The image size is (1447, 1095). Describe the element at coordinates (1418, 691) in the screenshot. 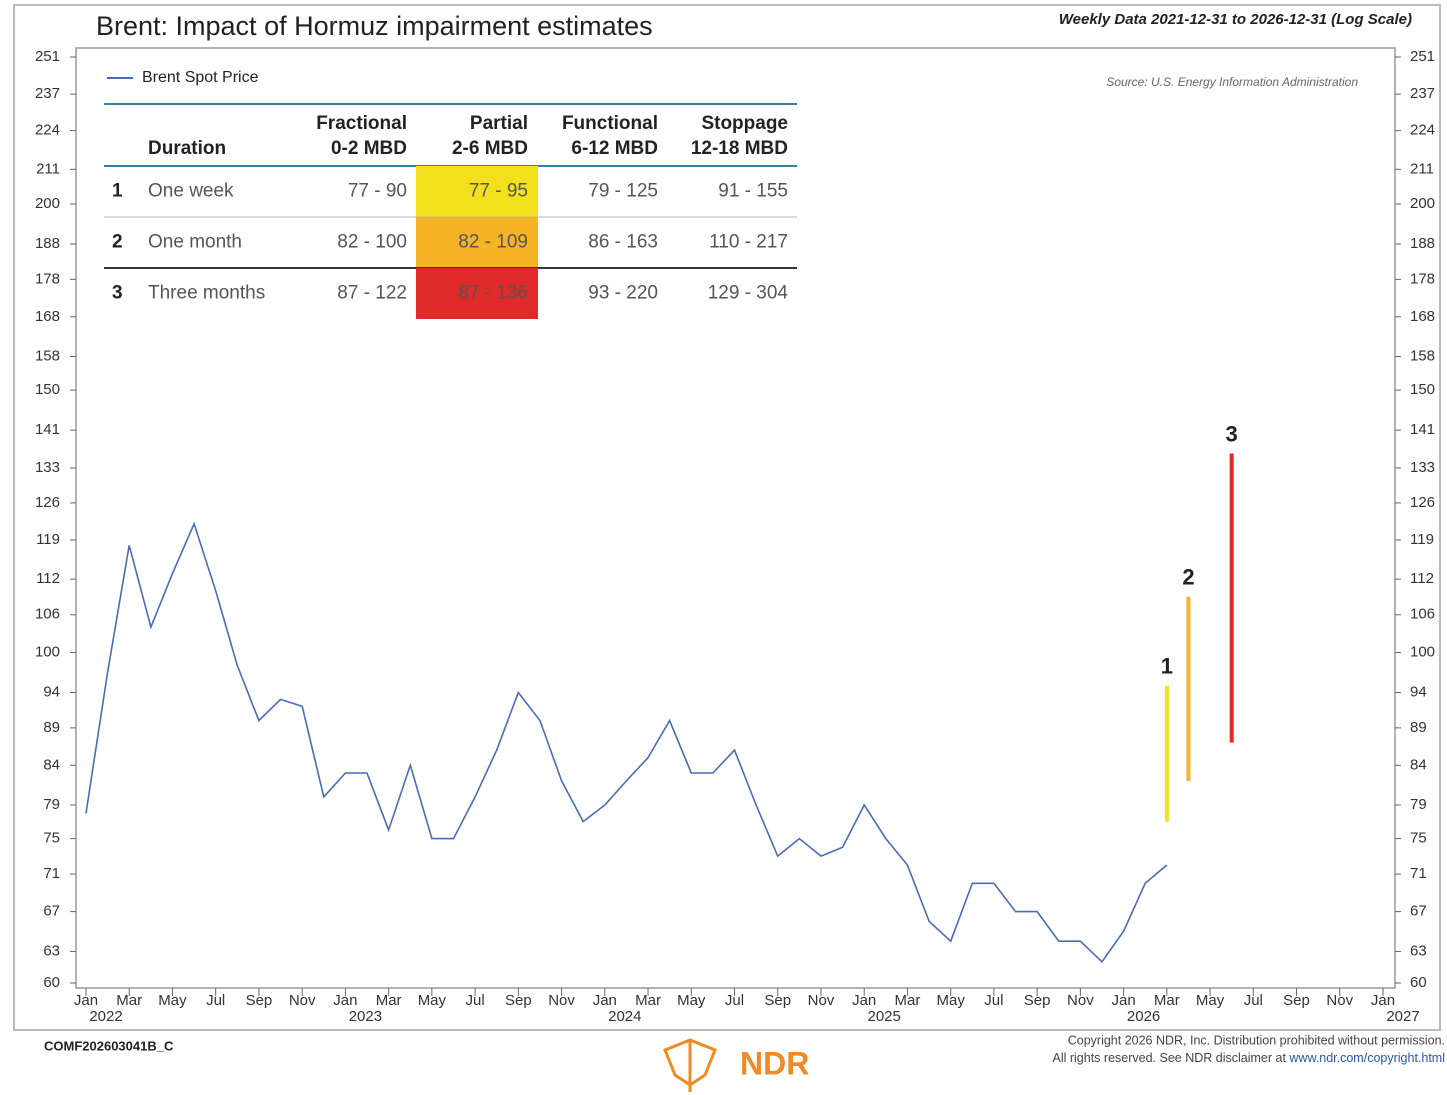

I see `y-tick-label-right: 94` at that location.